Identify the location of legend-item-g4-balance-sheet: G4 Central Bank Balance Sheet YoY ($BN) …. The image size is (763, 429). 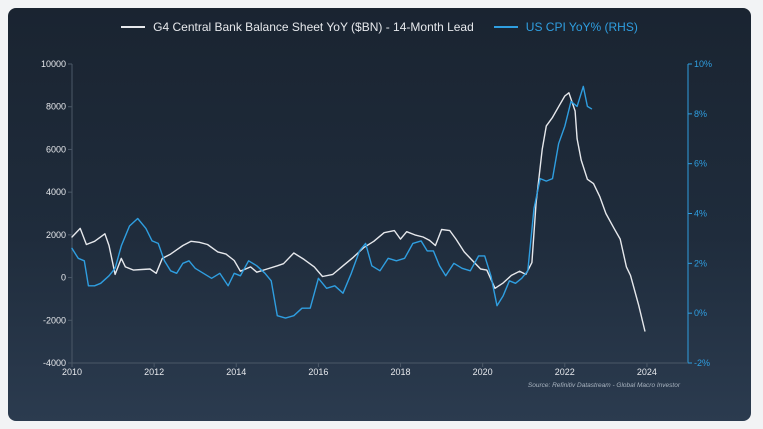
(297, 27).